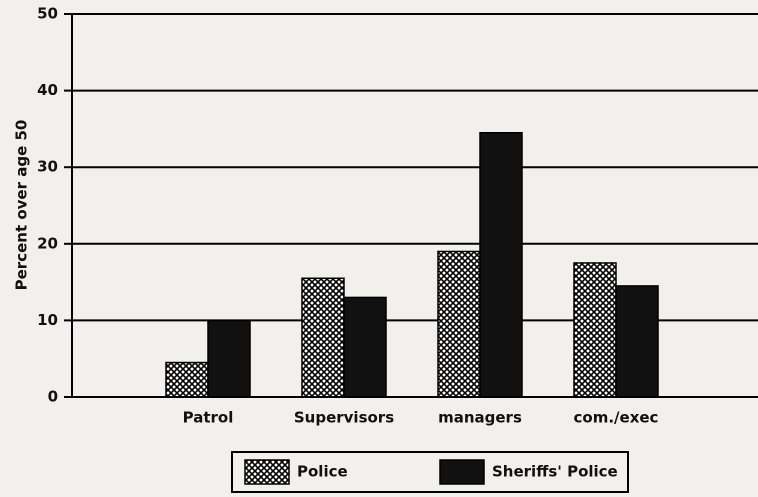 Image resolution: width=758 pixels, height=497 pixels. I want to click on legend-box, so click(430, 472).